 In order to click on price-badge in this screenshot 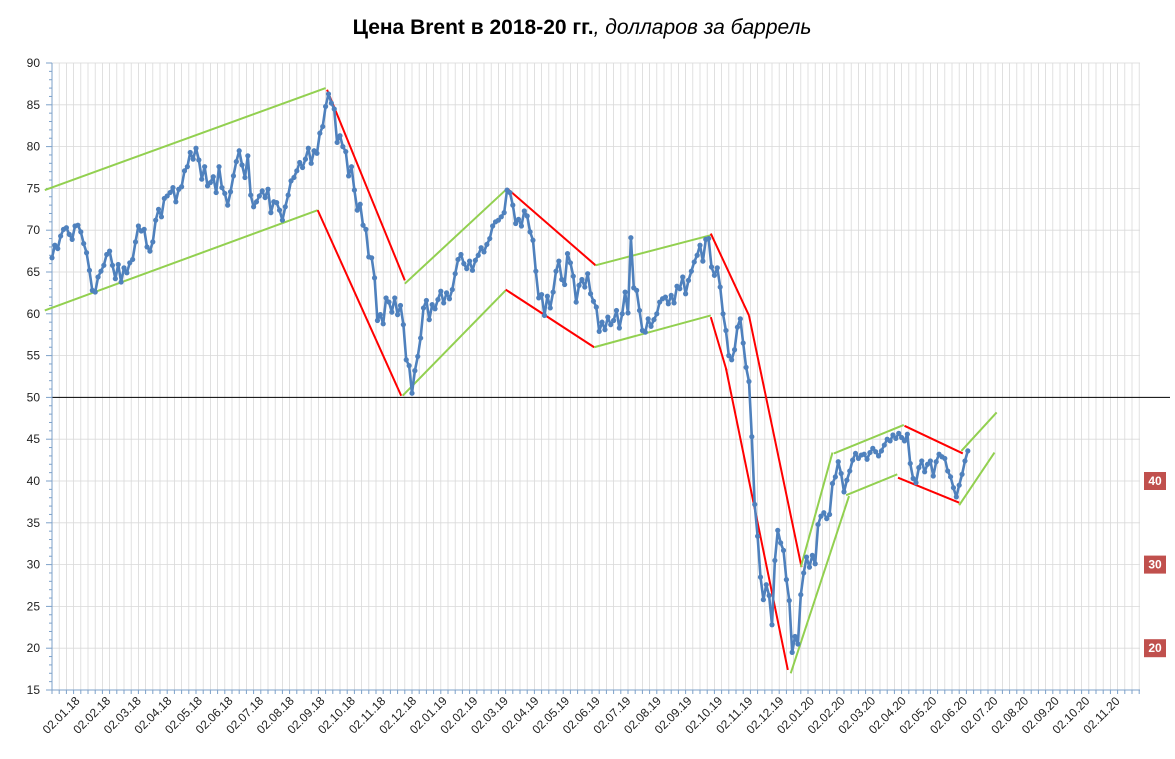, I will do `click(1155, 564)`.